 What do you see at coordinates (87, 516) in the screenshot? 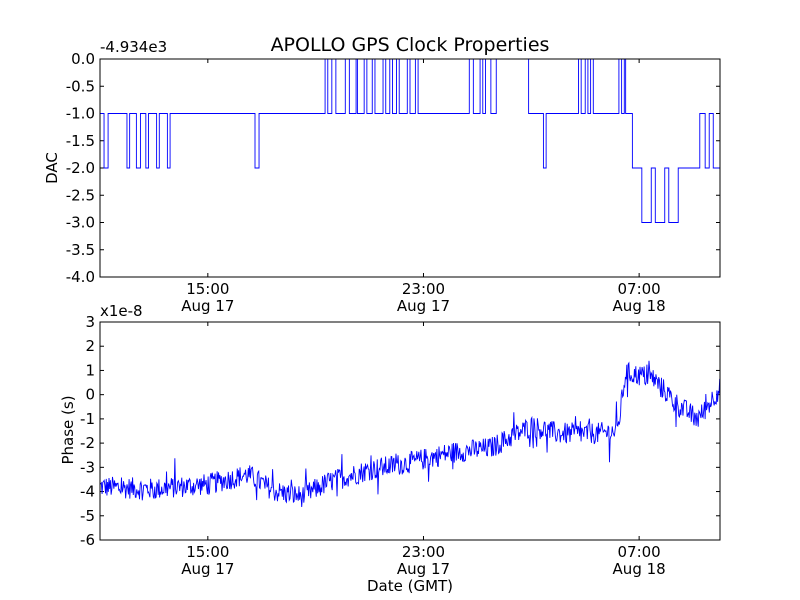
I see `phase-ytick-label: -5` at bounding box center [87, 516].